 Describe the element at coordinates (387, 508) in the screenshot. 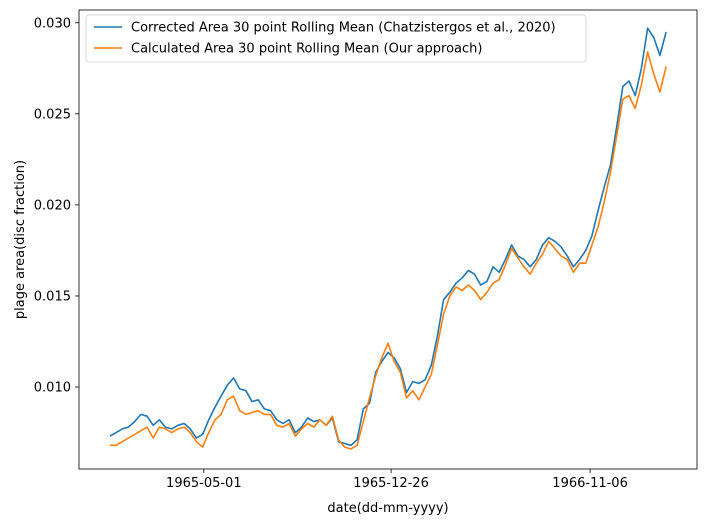

I see `x-axis-label: date(dd-mm-yyyy)` at that location.